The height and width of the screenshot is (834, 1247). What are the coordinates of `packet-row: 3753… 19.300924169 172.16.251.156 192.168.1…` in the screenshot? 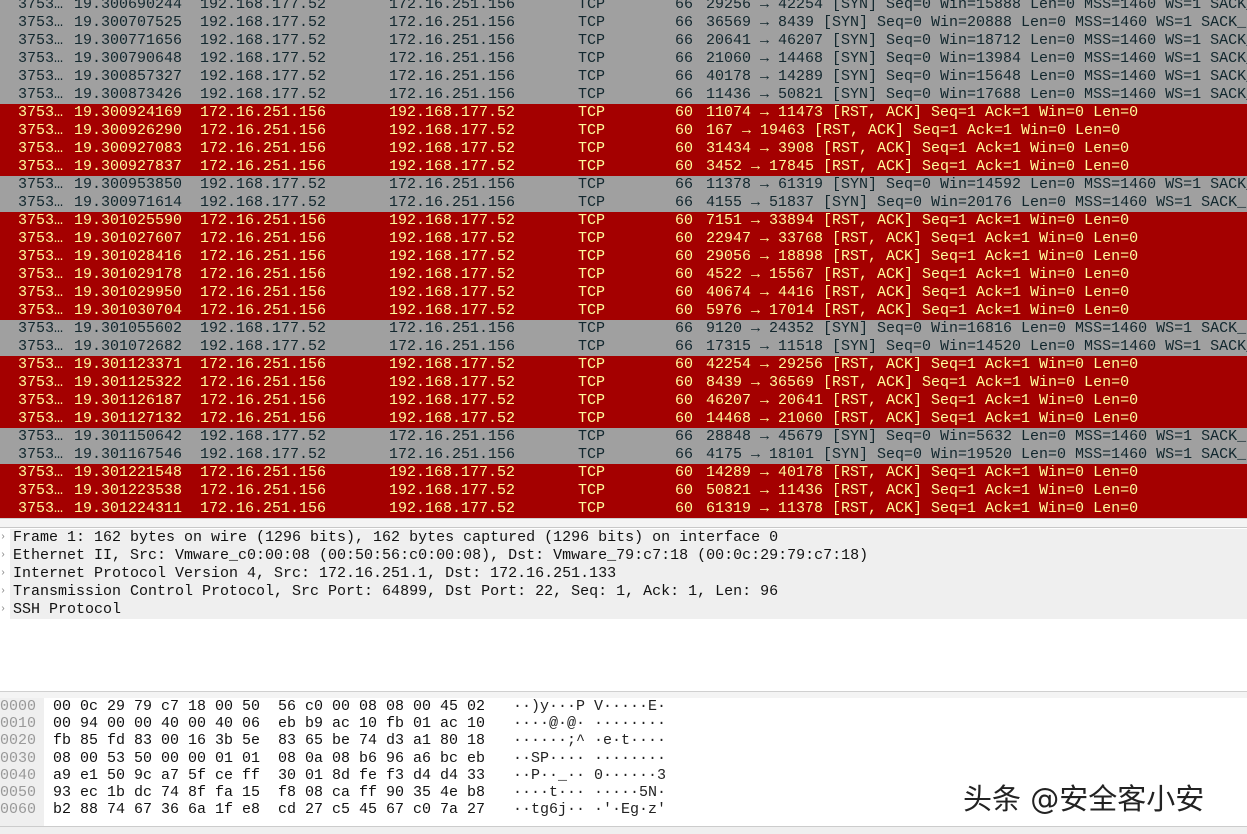 It's located at (623, 113).